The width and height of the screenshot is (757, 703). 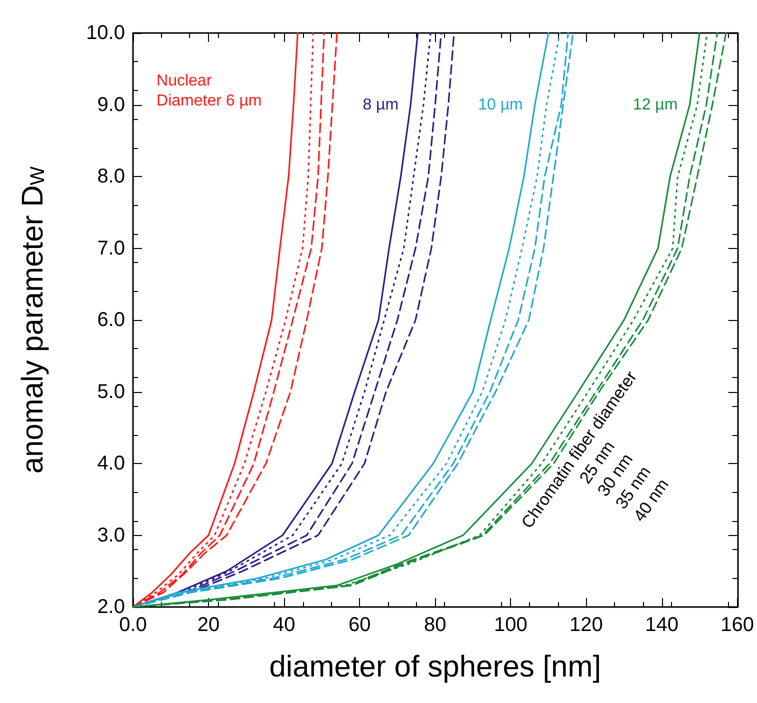 What do you see at coordinates (359, 625) in the screenshot?
I see `x-tick-label: 60` at bounding box center [359, 625].